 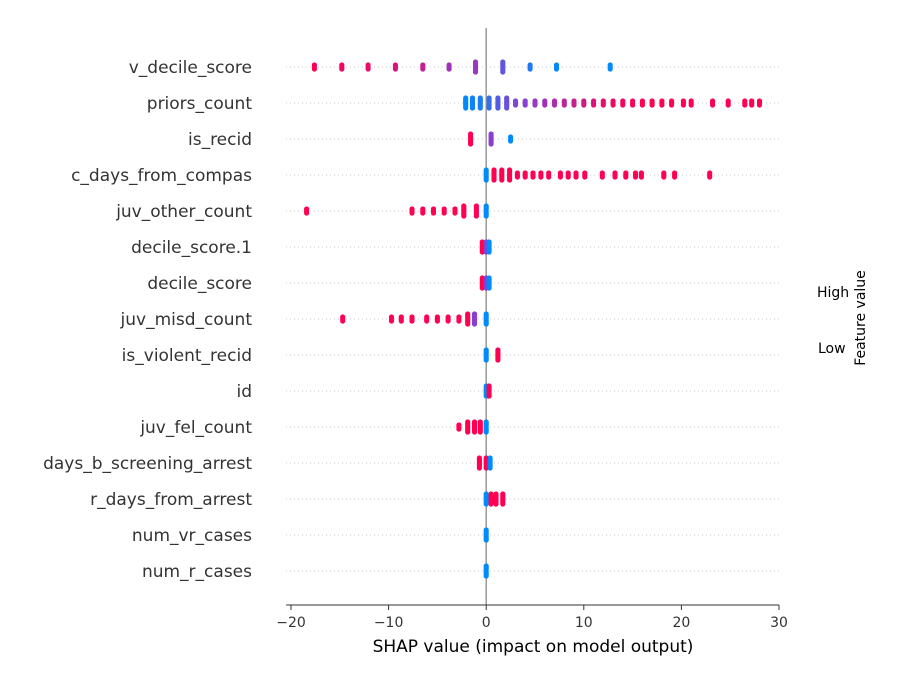 What do you see at coordinates (681, 623) in the screenshot?
I see `x-tick-label: 20` at bounding box center [681, 623].